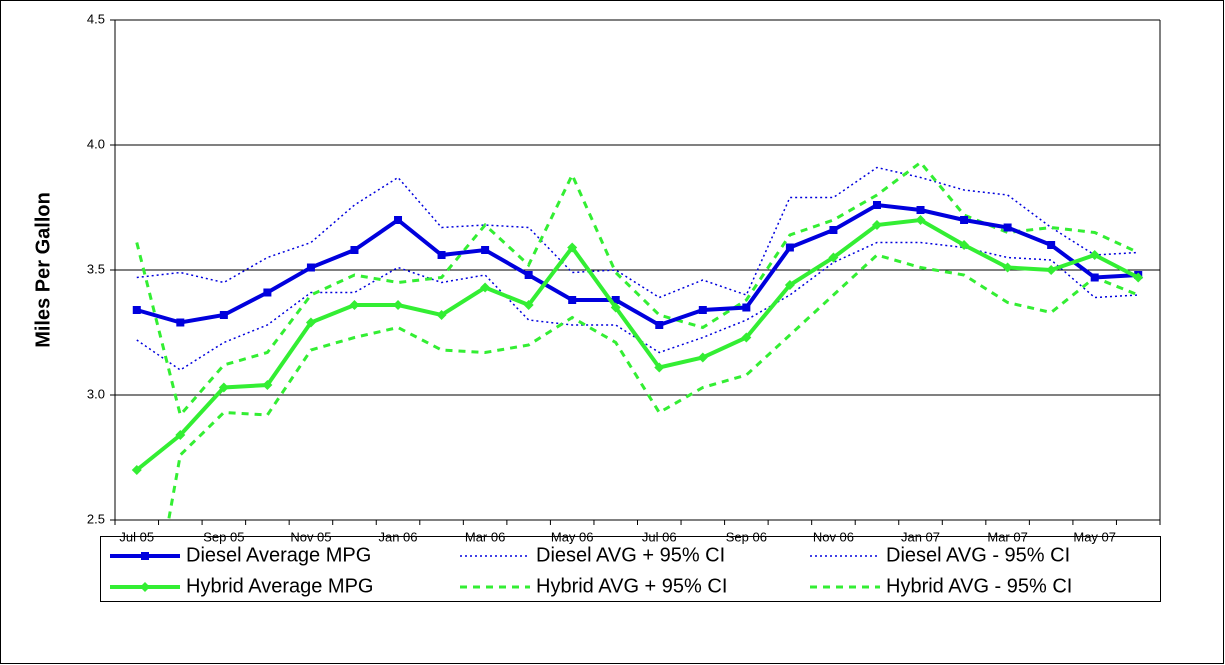 The height and width of the screenshot is (665, 1225). What do you see at coordinates (630, 555) in the screenshot?
I see `legend-label: Diesel AVG + 95% CI` at bounding box center [630, 555].